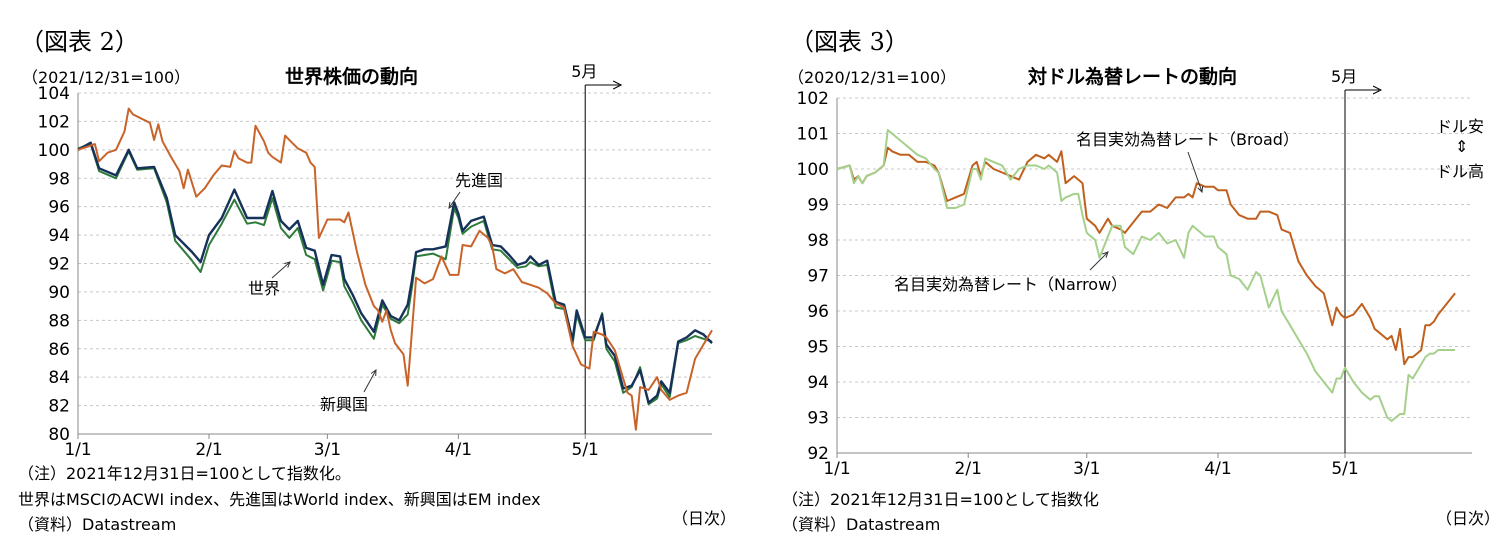 The image size is (1507, 560). I want to click on y-tick-label: 95, so click(818, 348).